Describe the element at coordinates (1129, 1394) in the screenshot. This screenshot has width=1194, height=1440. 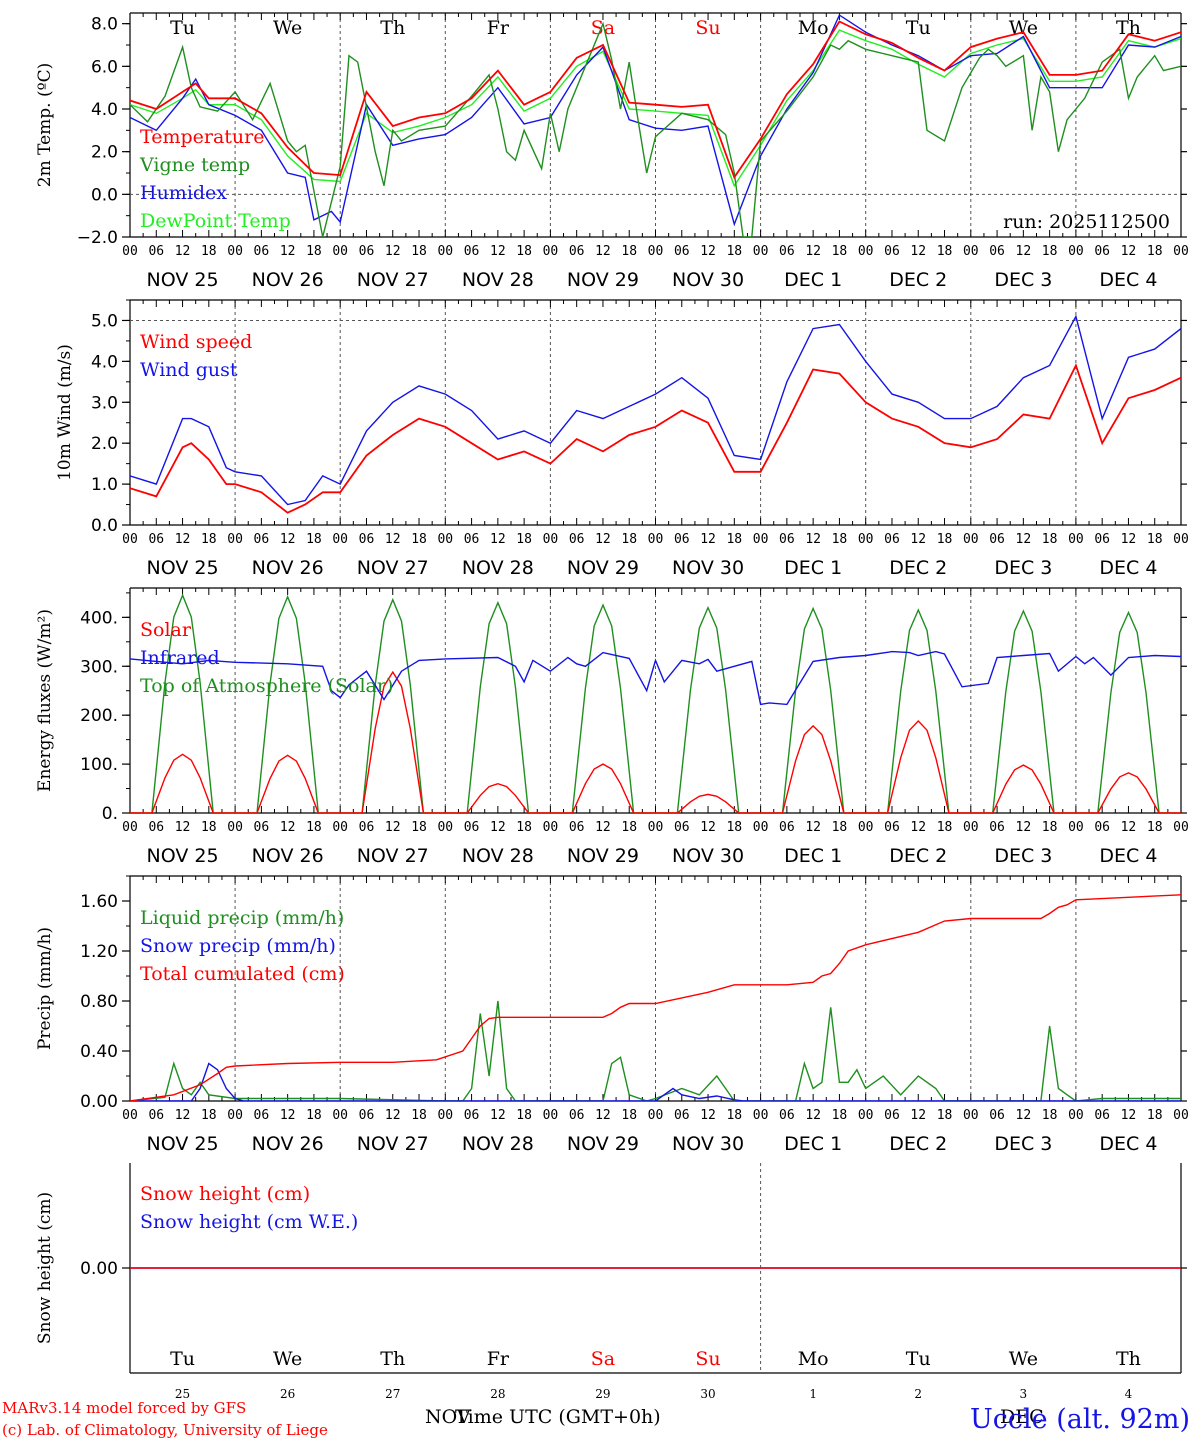
I see `day-number-label: 4` at that location.